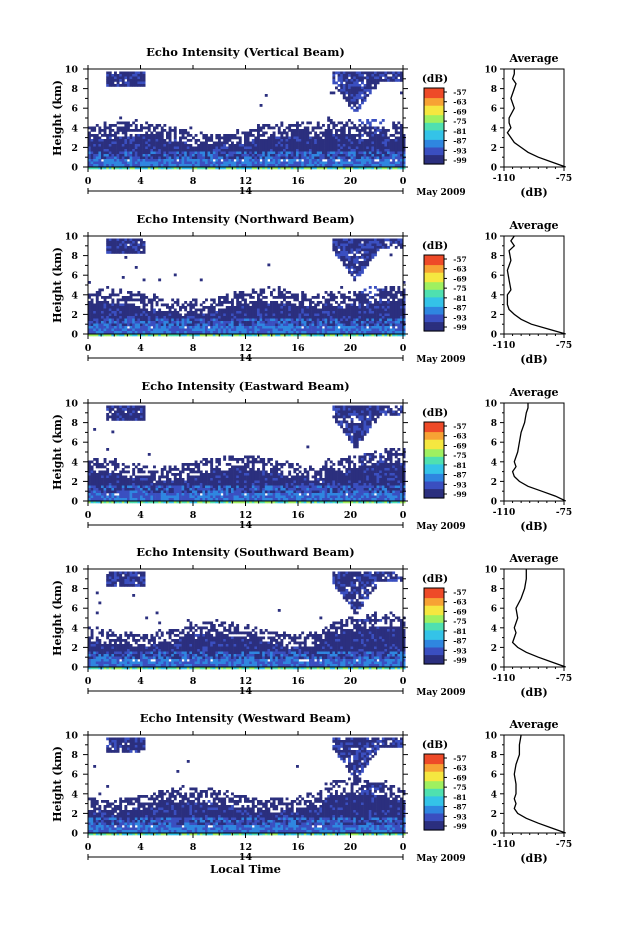  What do you see at coordinates (246, 525) in the screenshot?
I see `day-label: 14` at bounding box center [246, 525].